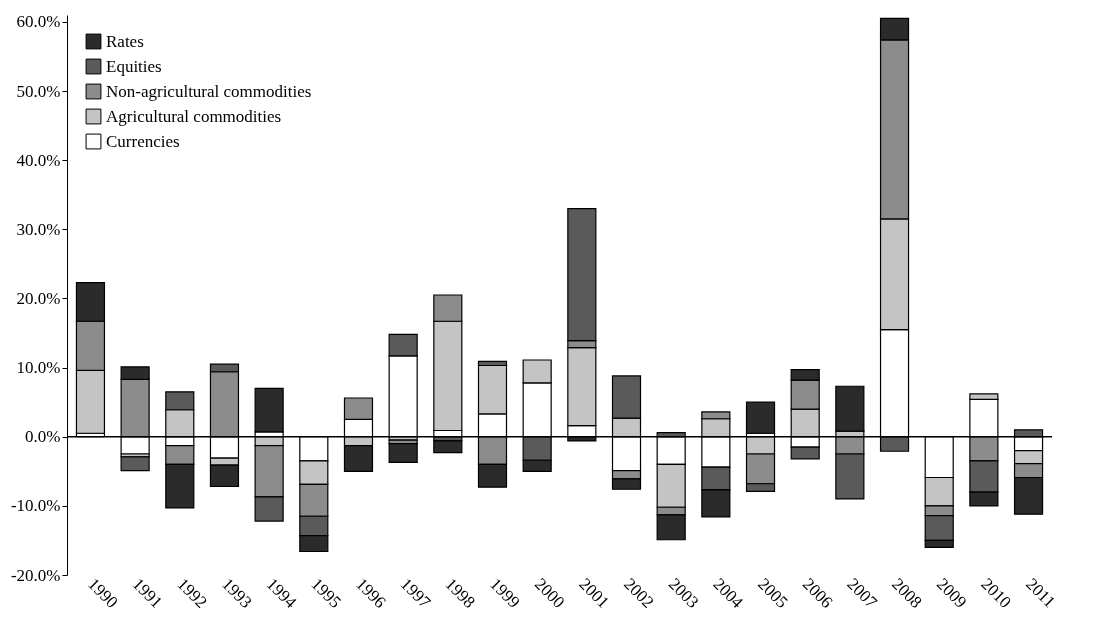 This screenshot has width=1110, height=643. Describe the element at coordinates (209, 91) in the screenshot. I see `legend-label: Non-agricultural commodities` at that location.